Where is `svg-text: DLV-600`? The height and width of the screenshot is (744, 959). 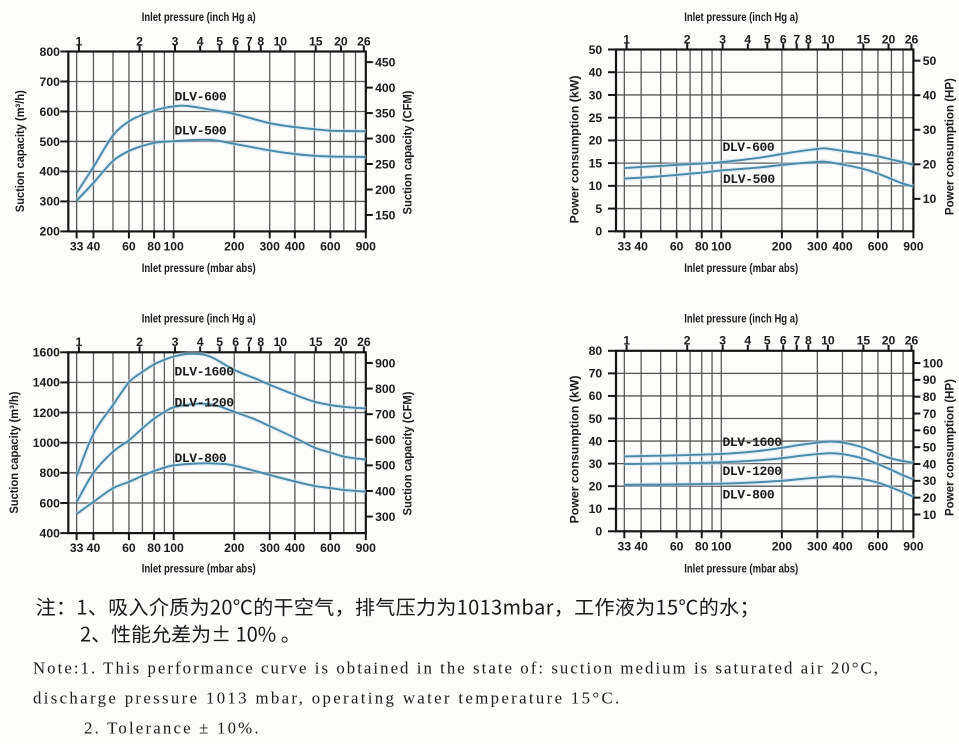
svg-text: DLV-600 is located at coordinates (201, 97).